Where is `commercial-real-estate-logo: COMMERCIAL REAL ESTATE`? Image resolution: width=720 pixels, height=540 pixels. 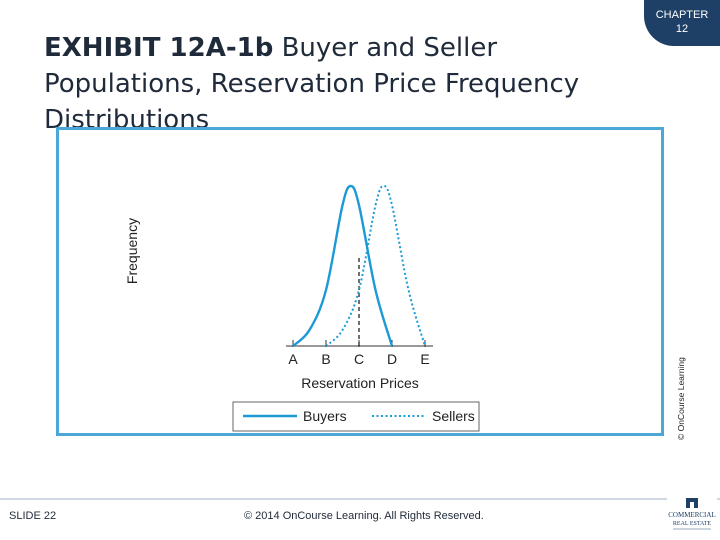
commercial-real-estate-logo: COMMERCIAL REAL ESTATE is located at coordinates (692, 515).